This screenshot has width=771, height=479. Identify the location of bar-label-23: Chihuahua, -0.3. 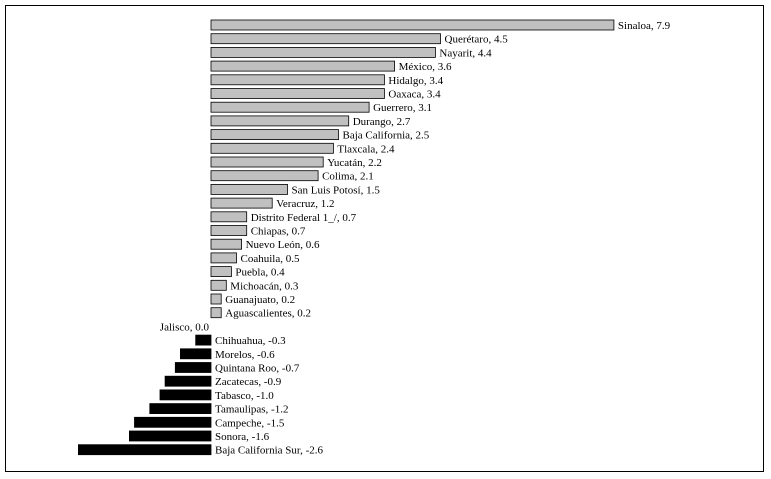
(250, 341).